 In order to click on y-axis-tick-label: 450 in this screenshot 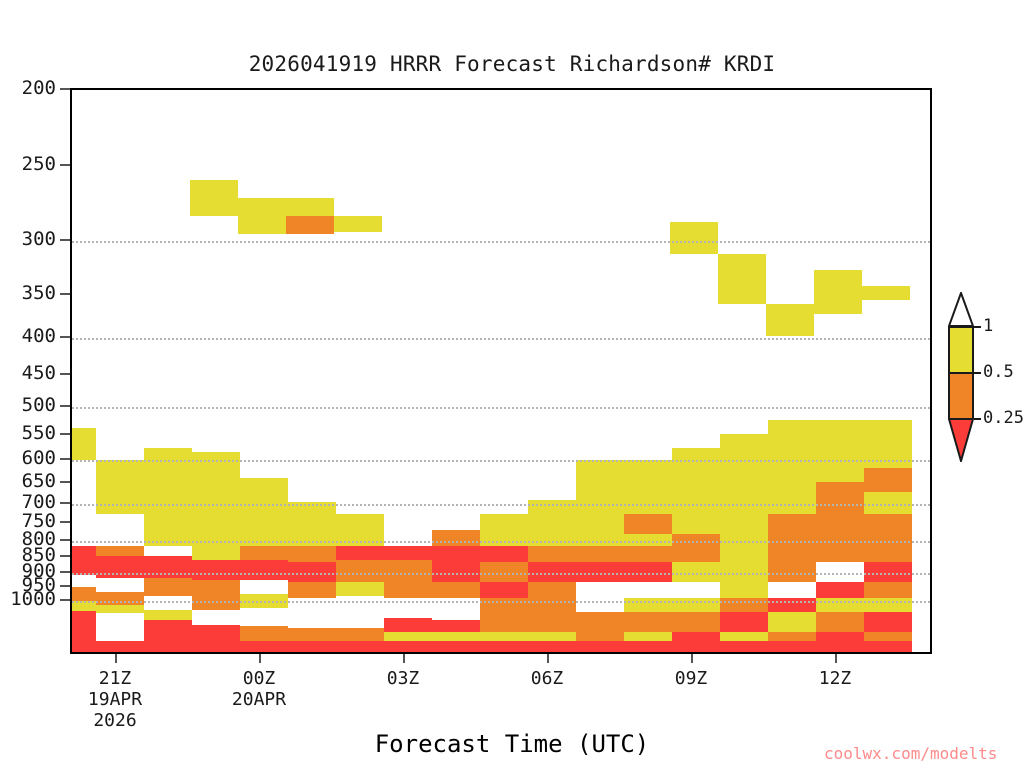, I will do `click(38, 373)`.